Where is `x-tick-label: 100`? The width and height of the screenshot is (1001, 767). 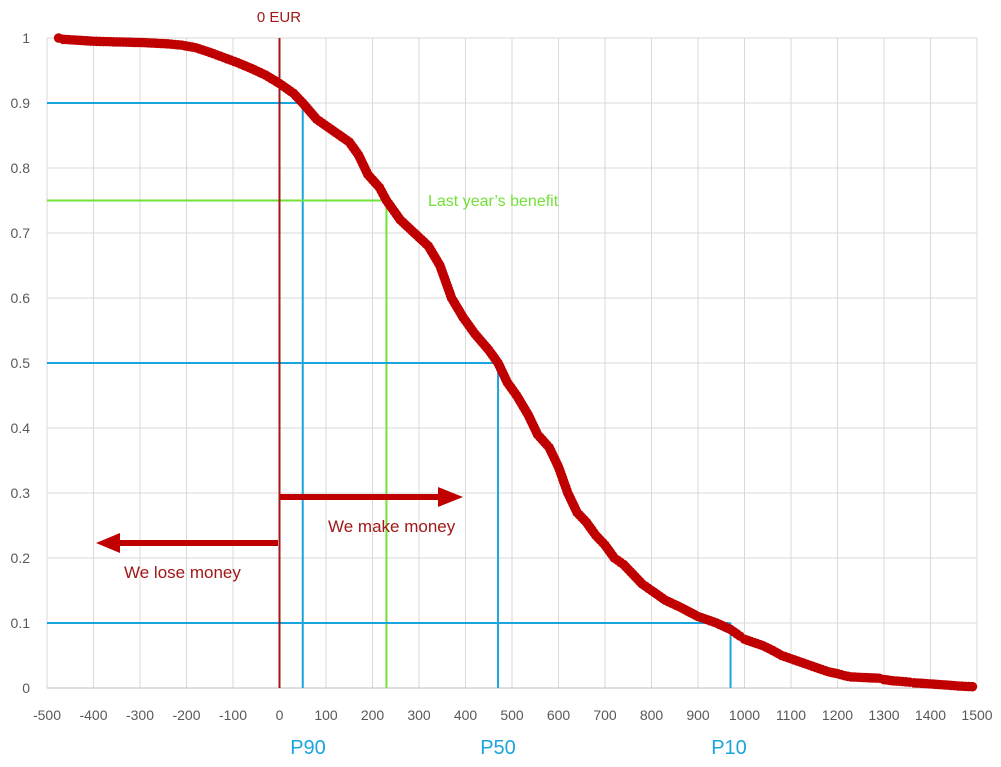 x-tick-label: 100 is located at coordinates (326, 715).